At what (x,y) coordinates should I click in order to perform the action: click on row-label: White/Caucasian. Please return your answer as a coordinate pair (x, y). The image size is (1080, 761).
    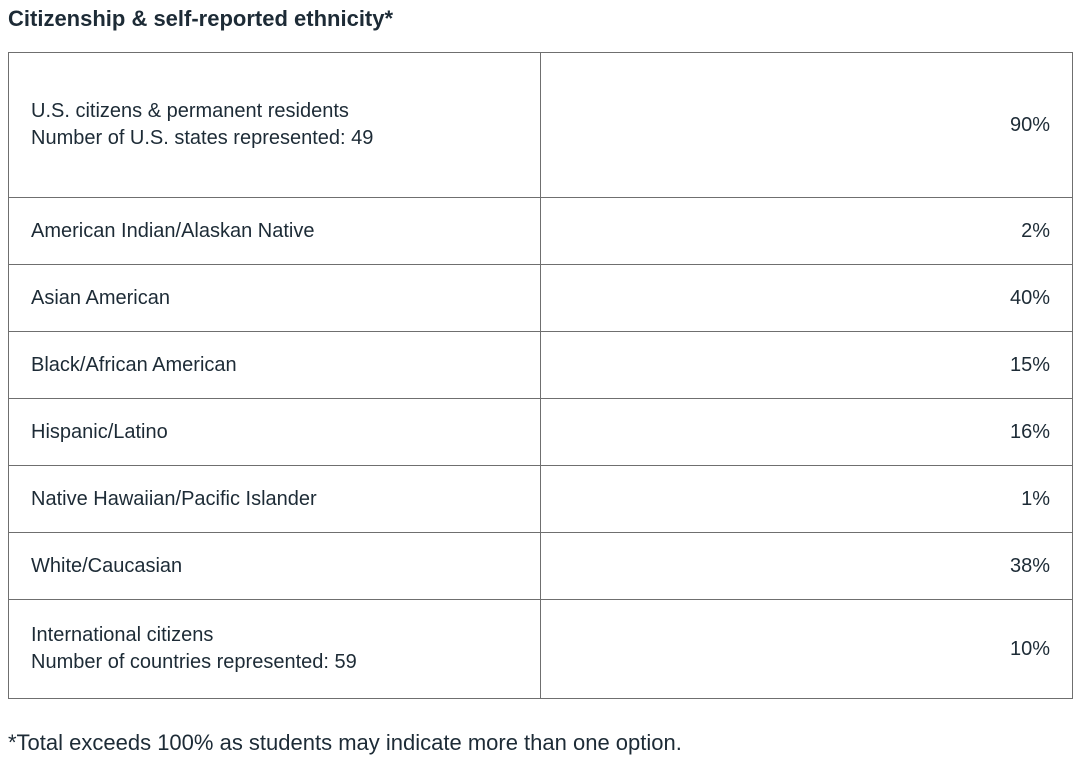
    Looking at the image, I should click on (274, 566).